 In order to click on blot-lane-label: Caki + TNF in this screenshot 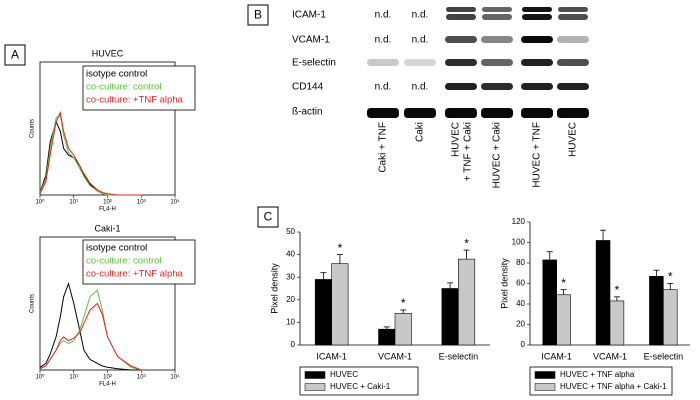, I will do `click(383, 147)`.